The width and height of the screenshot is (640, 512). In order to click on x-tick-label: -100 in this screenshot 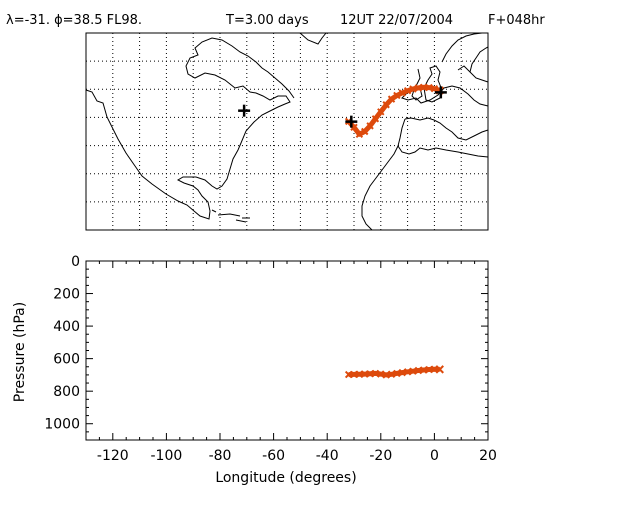, I will do `click(167, 456)`.